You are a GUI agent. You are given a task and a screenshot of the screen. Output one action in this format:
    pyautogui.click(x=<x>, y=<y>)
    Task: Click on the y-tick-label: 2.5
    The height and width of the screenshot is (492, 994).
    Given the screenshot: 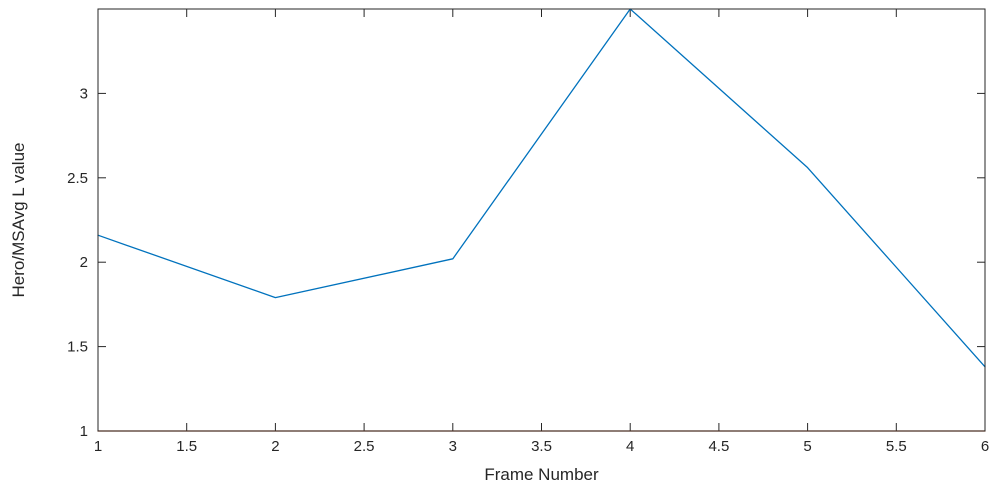 What is the action you would take?
    pyautogui.click(x=77, y=178)
    